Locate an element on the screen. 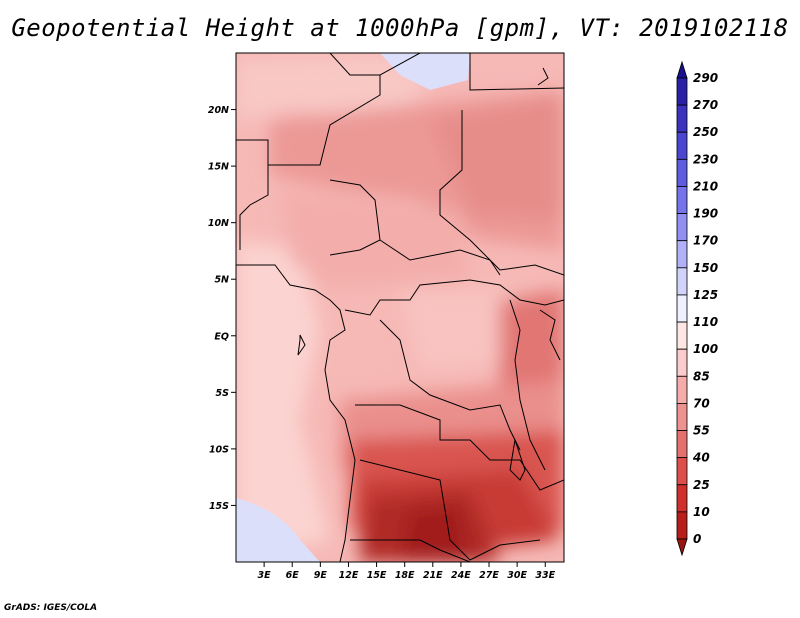 The image size is (800, 618). lon-tick-label: 15E is located at coordinates (377, 575).